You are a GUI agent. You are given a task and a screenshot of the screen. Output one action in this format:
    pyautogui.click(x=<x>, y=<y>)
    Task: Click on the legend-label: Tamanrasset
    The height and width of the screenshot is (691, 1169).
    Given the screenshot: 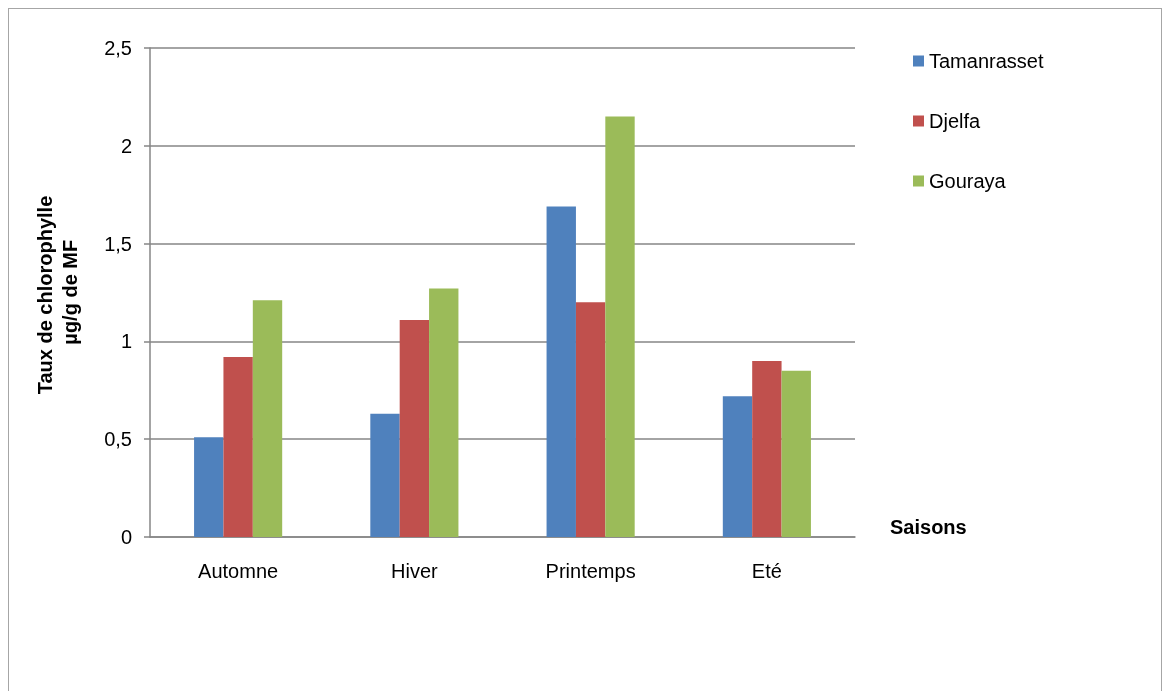 What is the action you would take?
    pyautogui.click(x=986, y=61)
    